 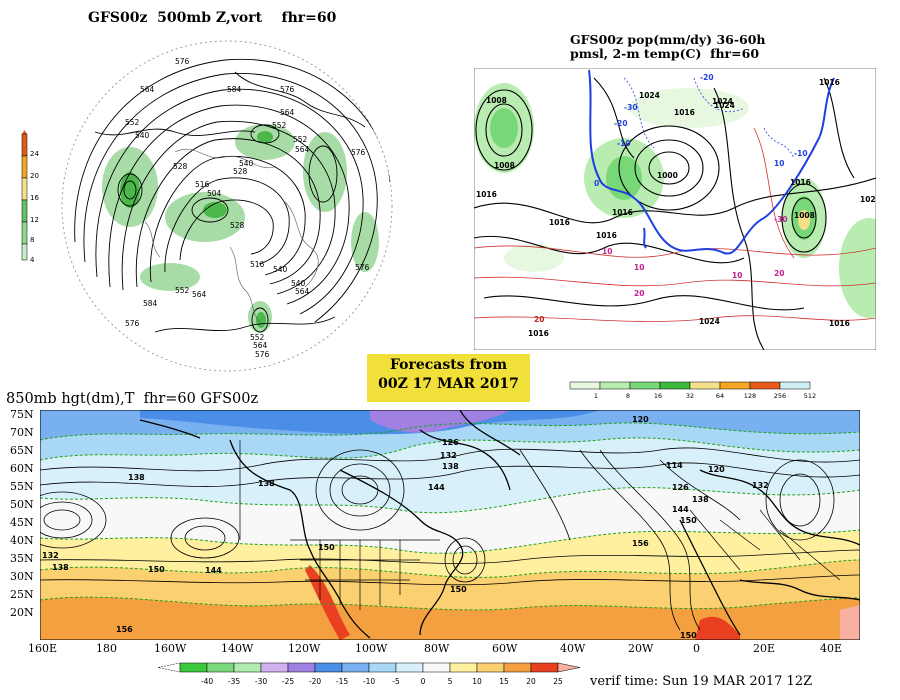 What do you see at coordinates (696, 648) in the screenshot?
I see `lon-label: 0` at bounding box center [696, 648].